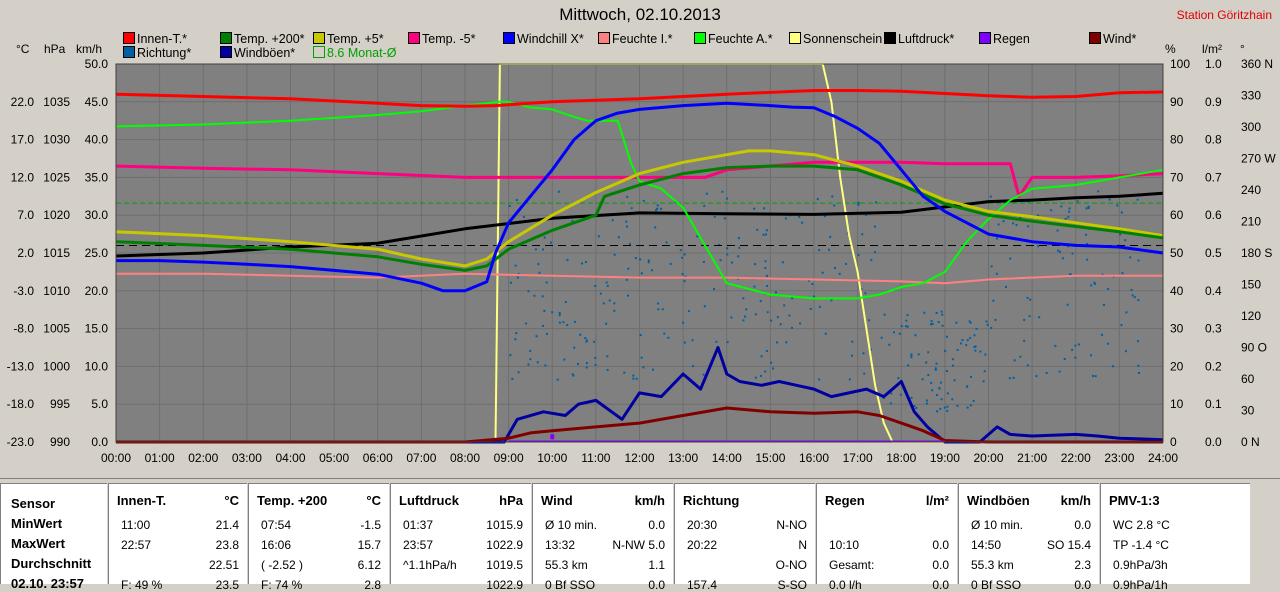  I want to click on x-tick-label: 22:00, so click(1076, 458).